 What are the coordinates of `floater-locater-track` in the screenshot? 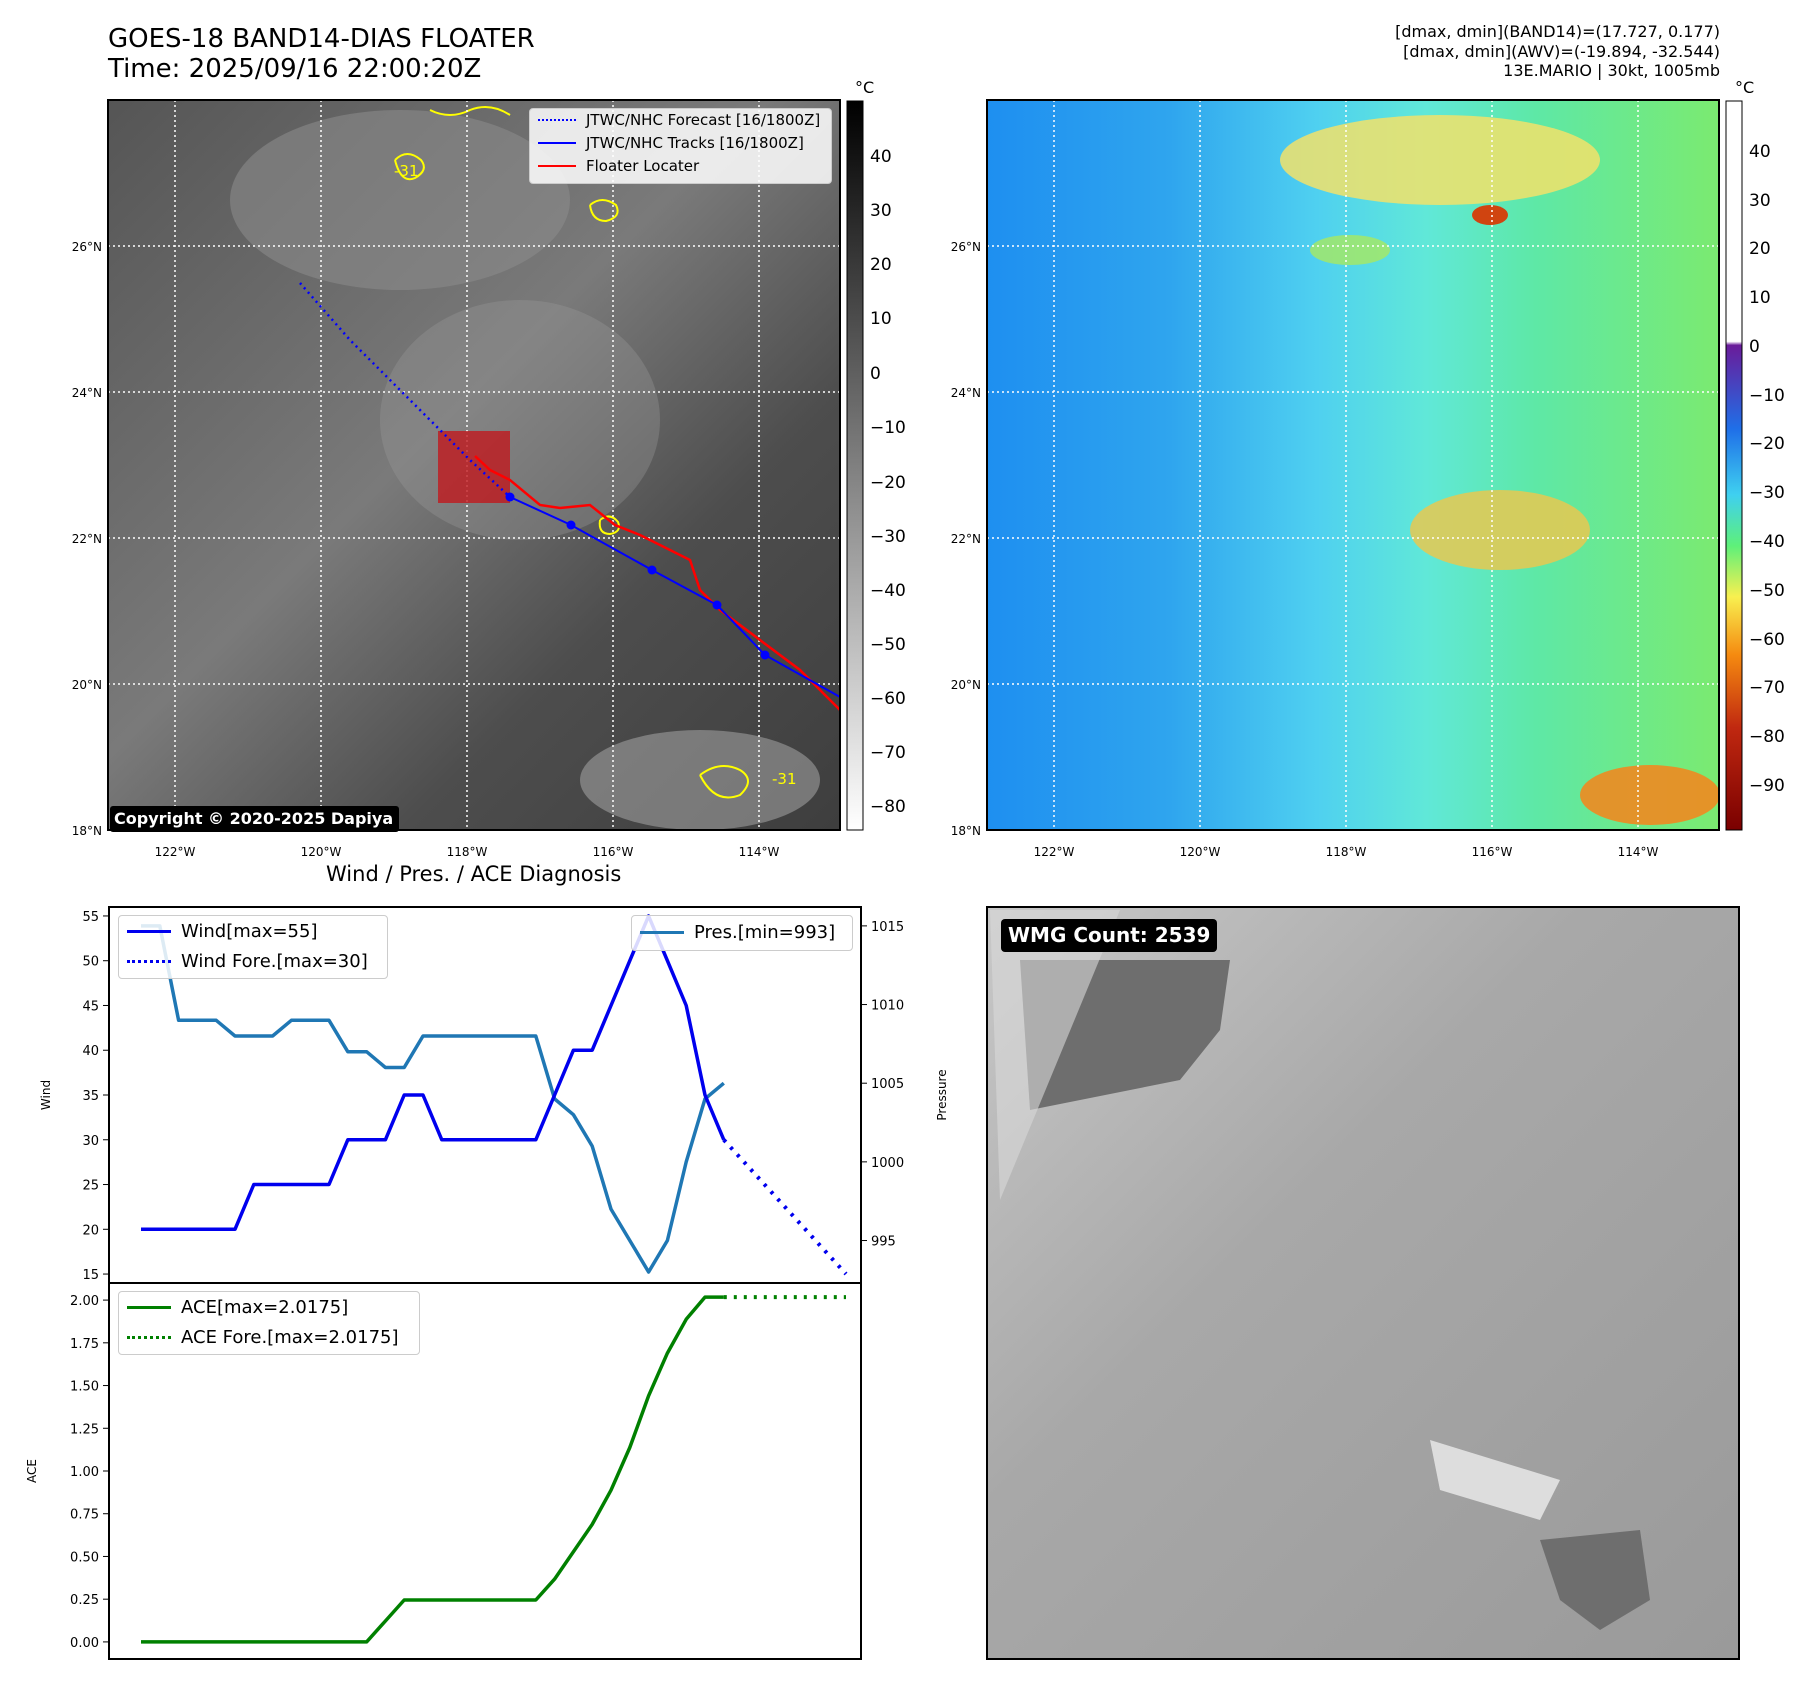 It's located at (657, 583).